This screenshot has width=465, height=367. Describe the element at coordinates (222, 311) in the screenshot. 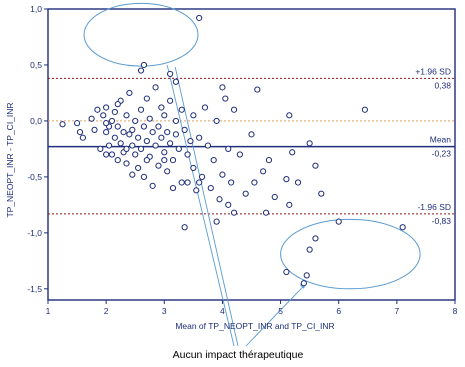

I see `x-tick-label: 4` at that location.